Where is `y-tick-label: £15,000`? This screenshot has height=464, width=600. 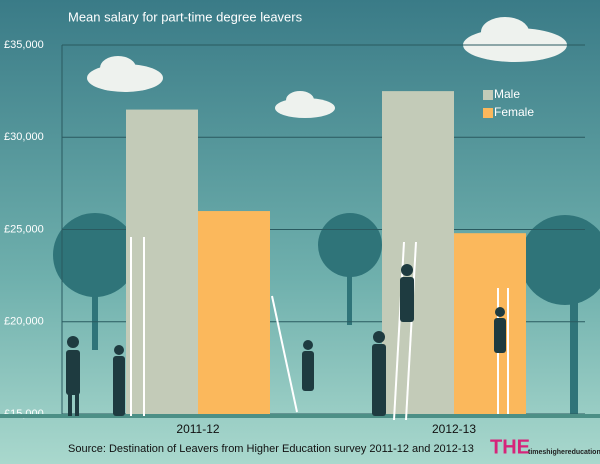 y-tick-label: £15,000 is located at coordinates (24, 414).